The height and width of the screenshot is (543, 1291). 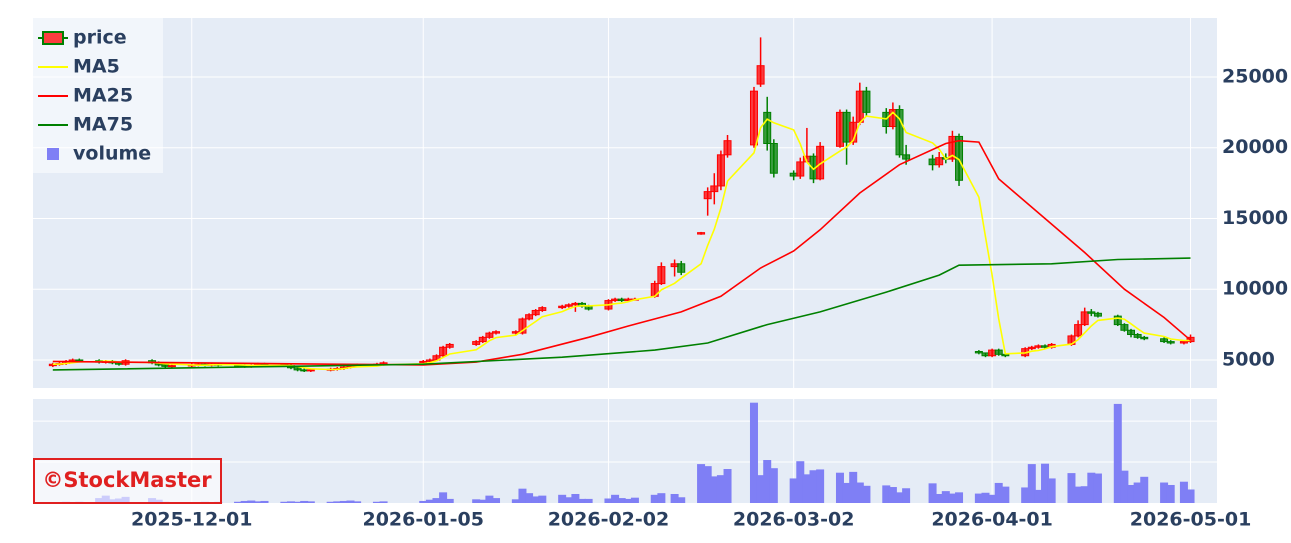 I want to click on legend: price MA5 MA25 MA75 volume, so click(x=98, y=95).